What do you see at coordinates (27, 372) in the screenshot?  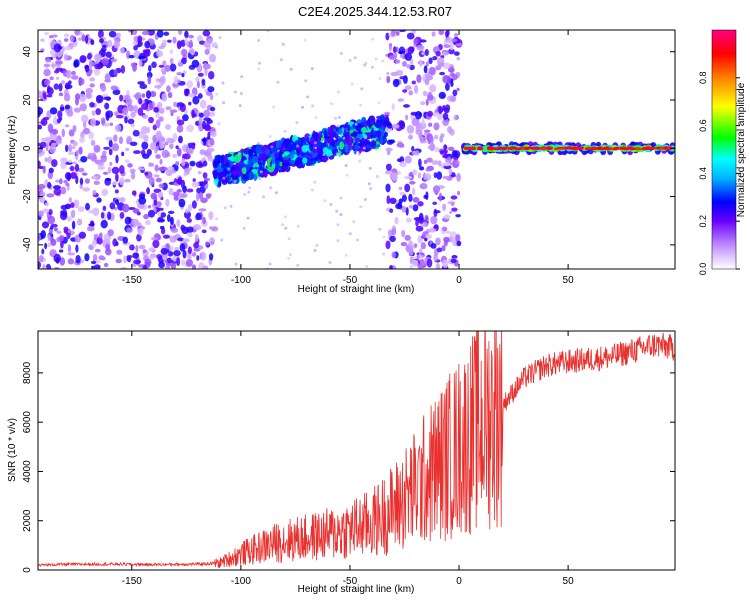 I see `snr-y-tick-label: 8000` at bounding box center [27, 372].